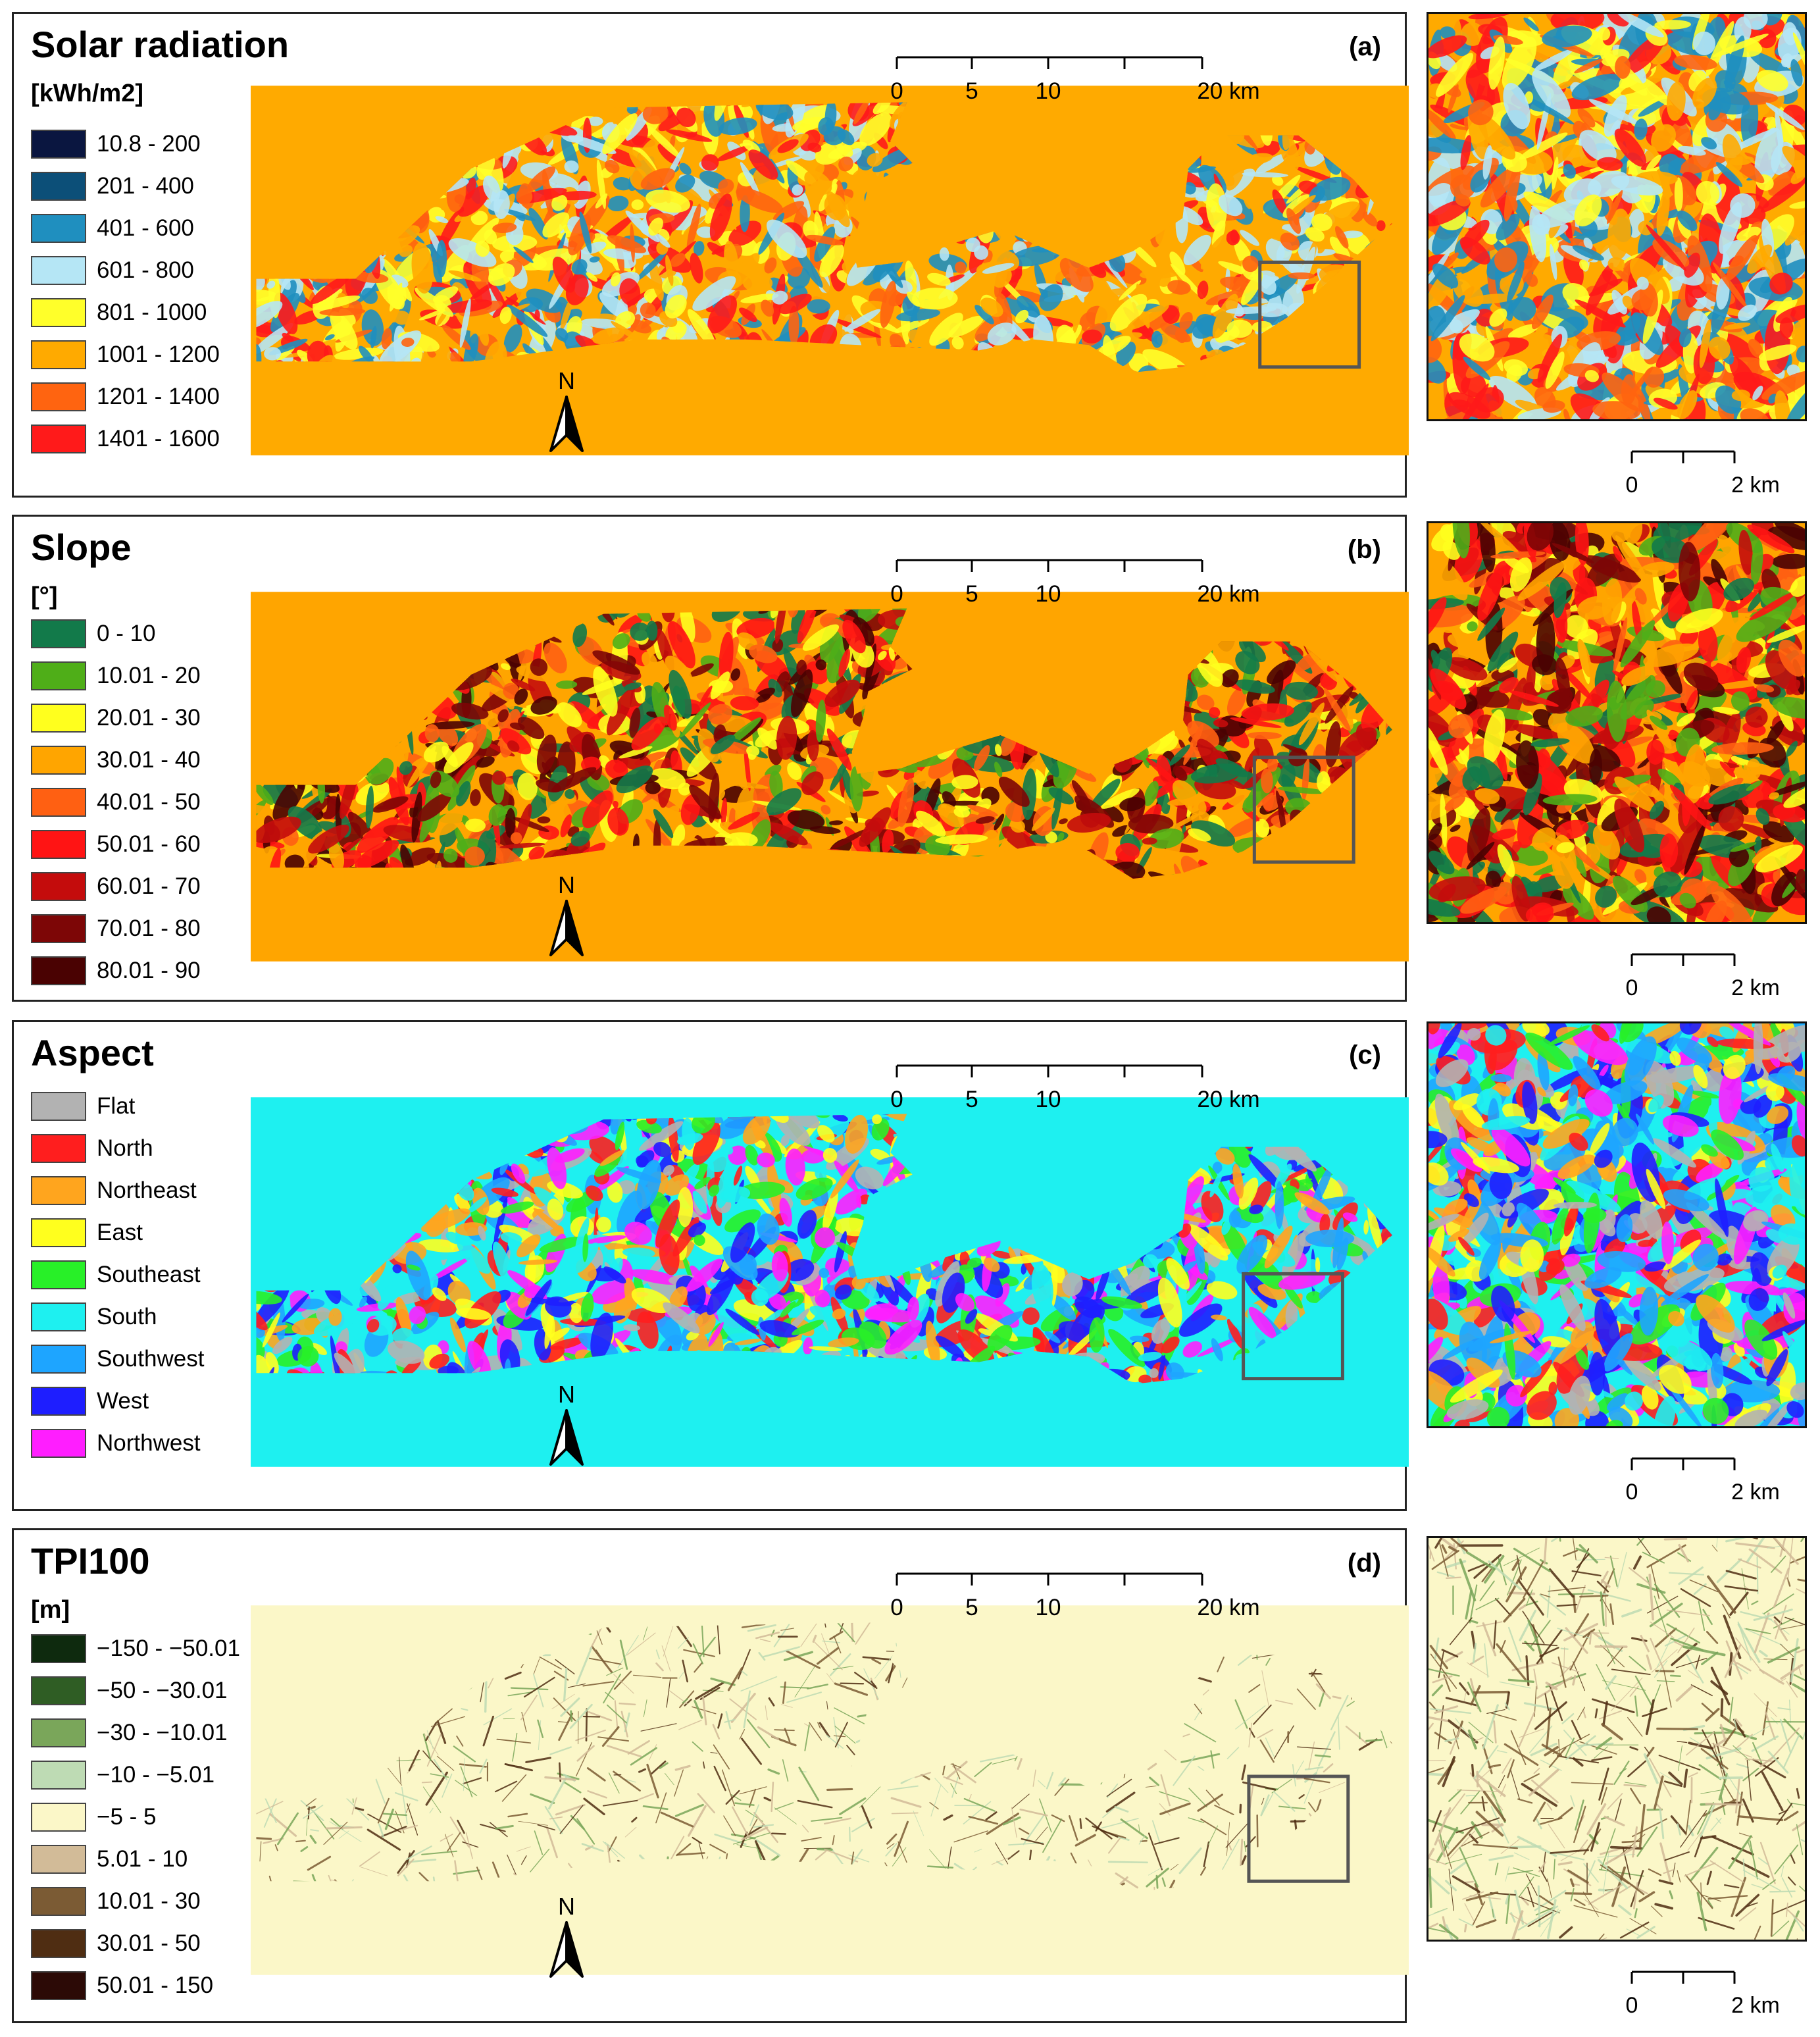  What do you see at coordinates (127, 1316) in the screenshot?
I see `legend-label: South` at bounding box center [127, 1316].